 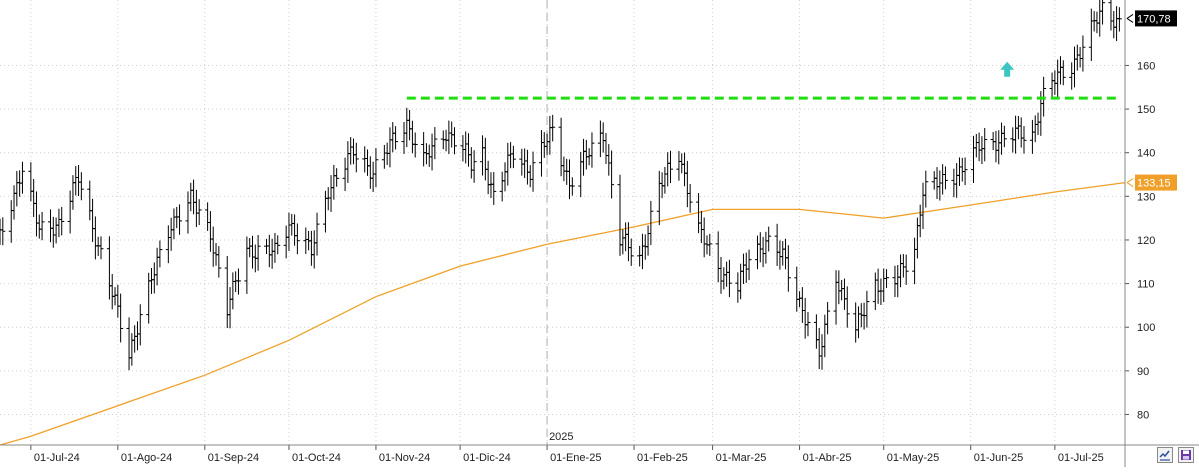 I want to click on x-tick-label: 01-Dic-24, so click(x=487, y=458).